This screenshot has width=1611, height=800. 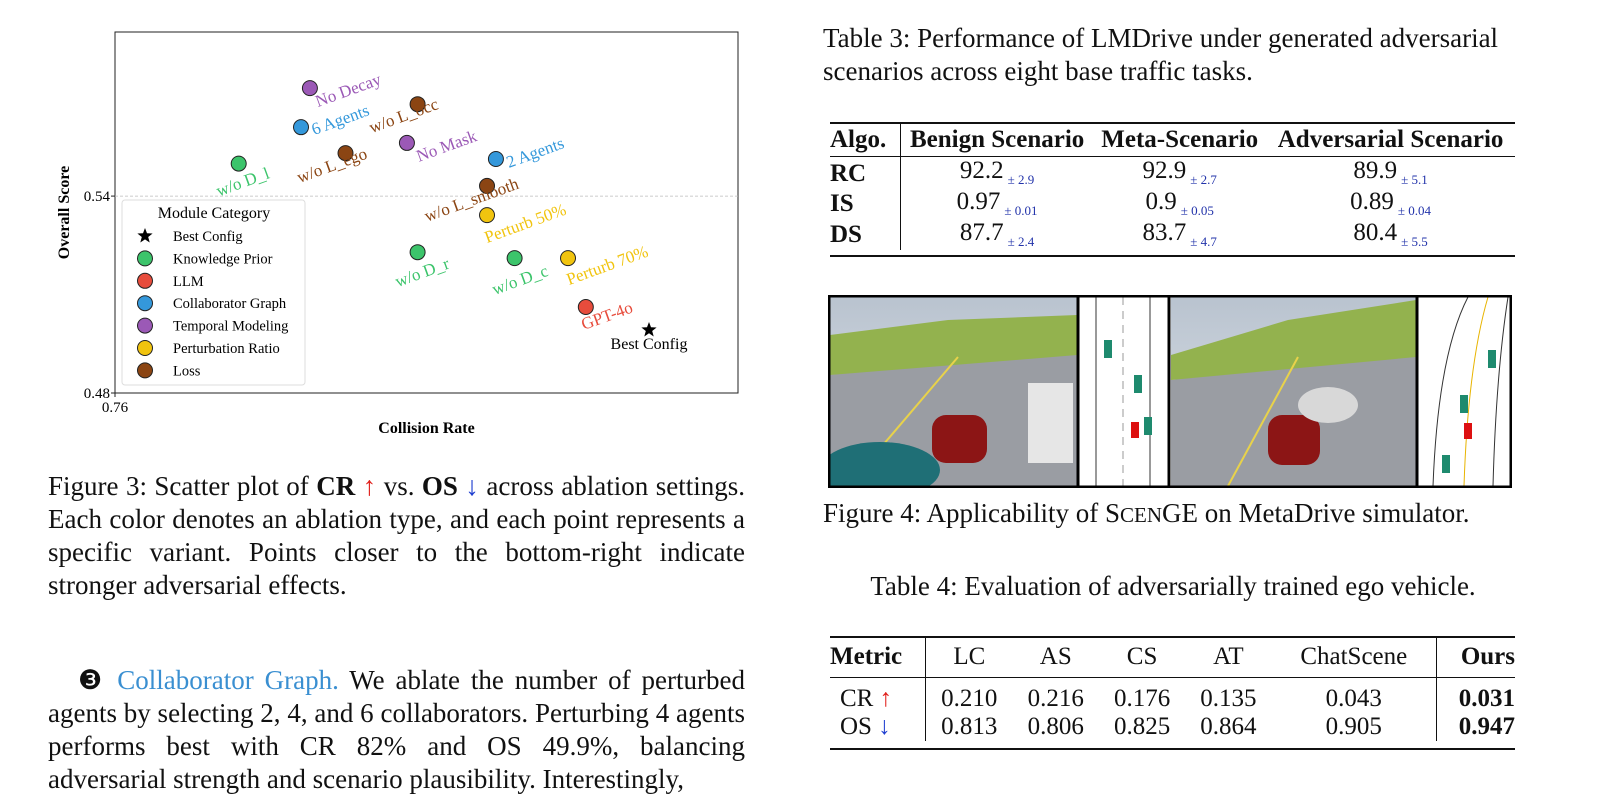 I want to click on value-cell: 0.864, so click(x=1228, y=726).